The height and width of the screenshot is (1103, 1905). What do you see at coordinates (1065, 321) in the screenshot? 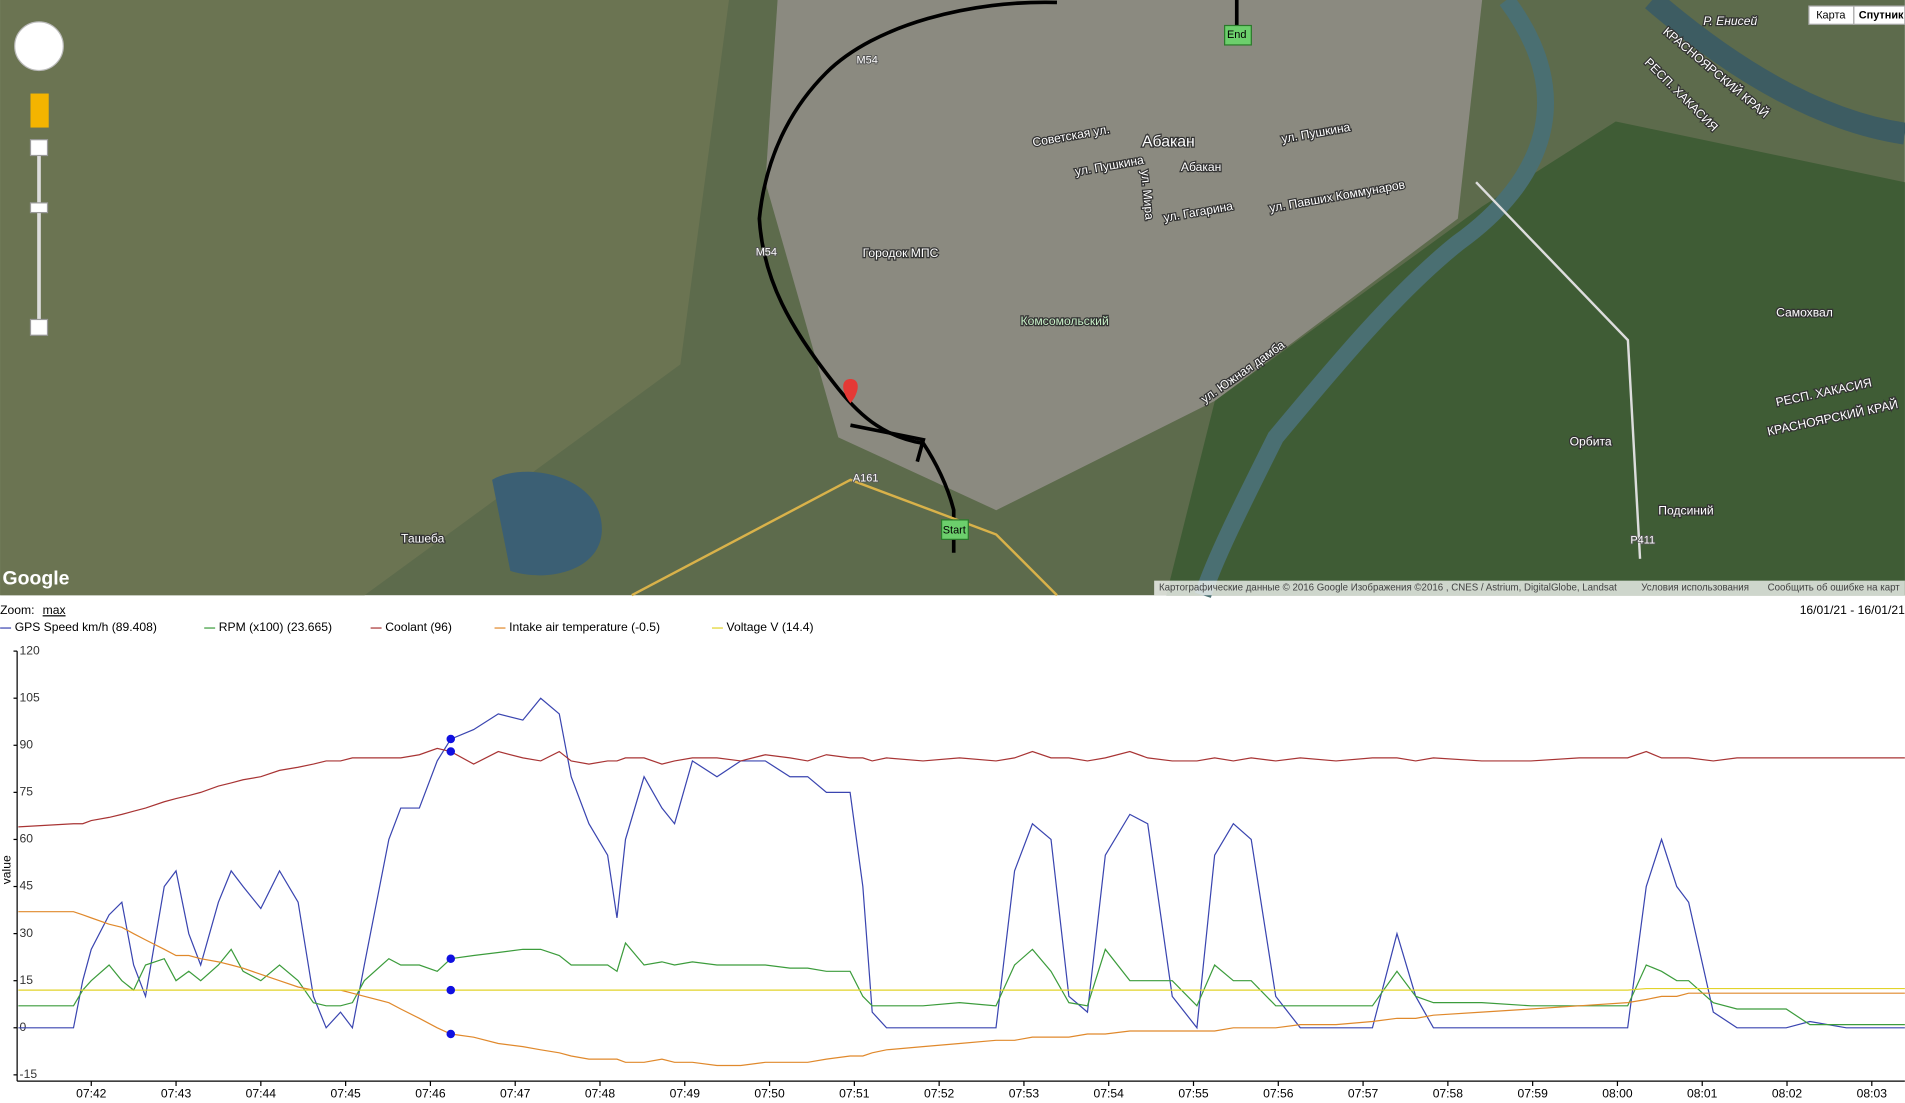
I see `map-label: Комсомольский` at bounding box center [1065, 321].